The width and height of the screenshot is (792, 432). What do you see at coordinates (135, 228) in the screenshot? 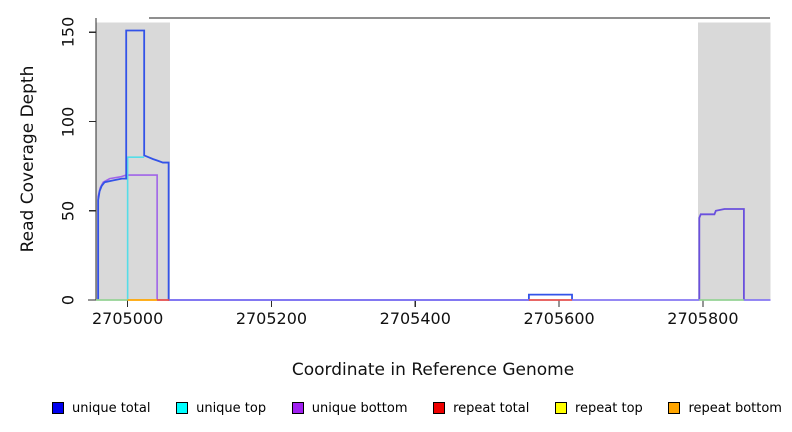
I see `coverage-line-unique-top-left-block-` at bounding box center [135, 228].